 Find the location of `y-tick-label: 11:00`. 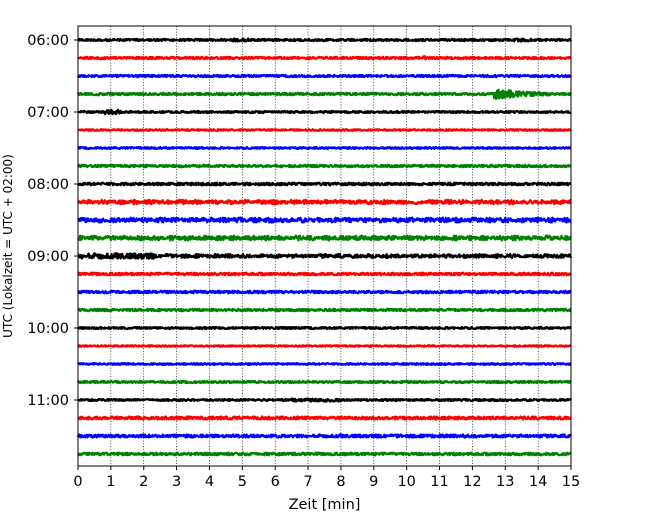

y-tick-label: 11:00 is located at coordinates (48, 401).